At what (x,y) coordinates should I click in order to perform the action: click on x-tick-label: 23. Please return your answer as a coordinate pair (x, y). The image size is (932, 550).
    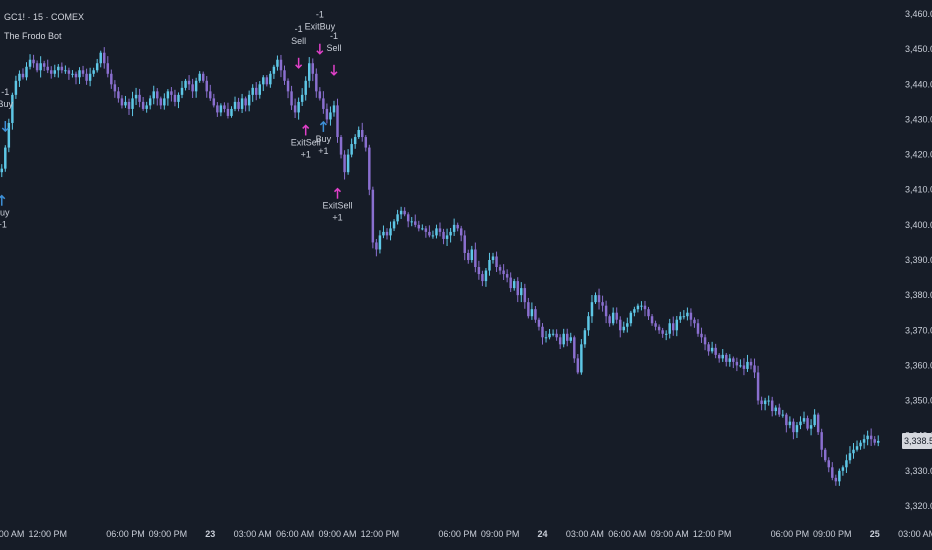
    Looking at the image, I should click on (210, 534).